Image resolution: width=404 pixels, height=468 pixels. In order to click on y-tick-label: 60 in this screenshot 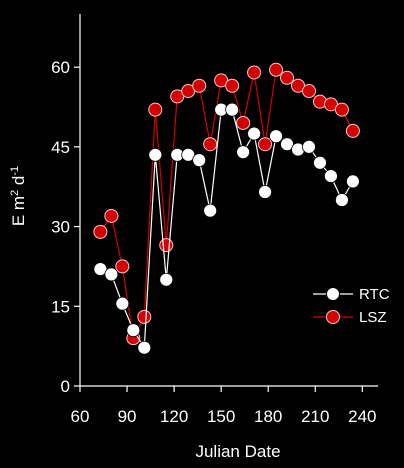, I will do `click(60, 67)`.